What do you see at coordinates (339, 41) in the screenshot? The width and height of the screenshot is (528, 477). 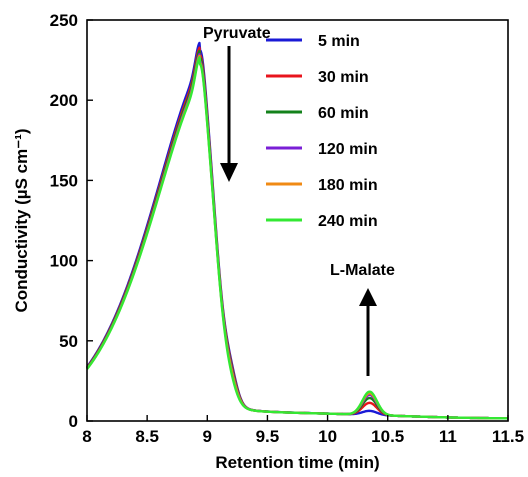 I see `legend-label-0: 5 min` at bounding box center [339, 41].